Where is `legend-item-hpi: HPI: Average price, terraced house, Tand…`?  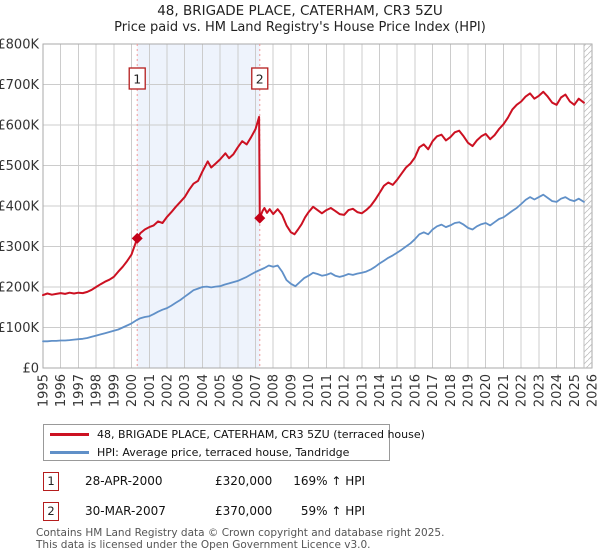
legend-item-hpi: HPI: Average price, terraced house, Tand… is located at coordinates (216, 452).